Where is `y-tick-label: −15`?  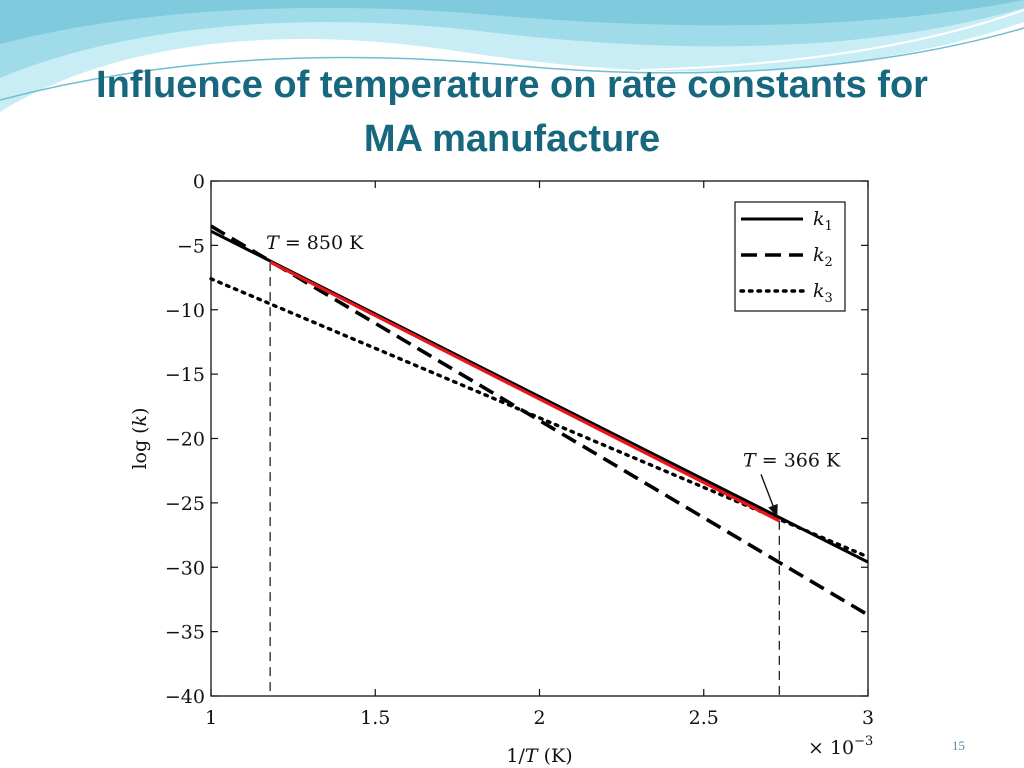 y-tick-label: −15 is located at coordinates (185, 375).